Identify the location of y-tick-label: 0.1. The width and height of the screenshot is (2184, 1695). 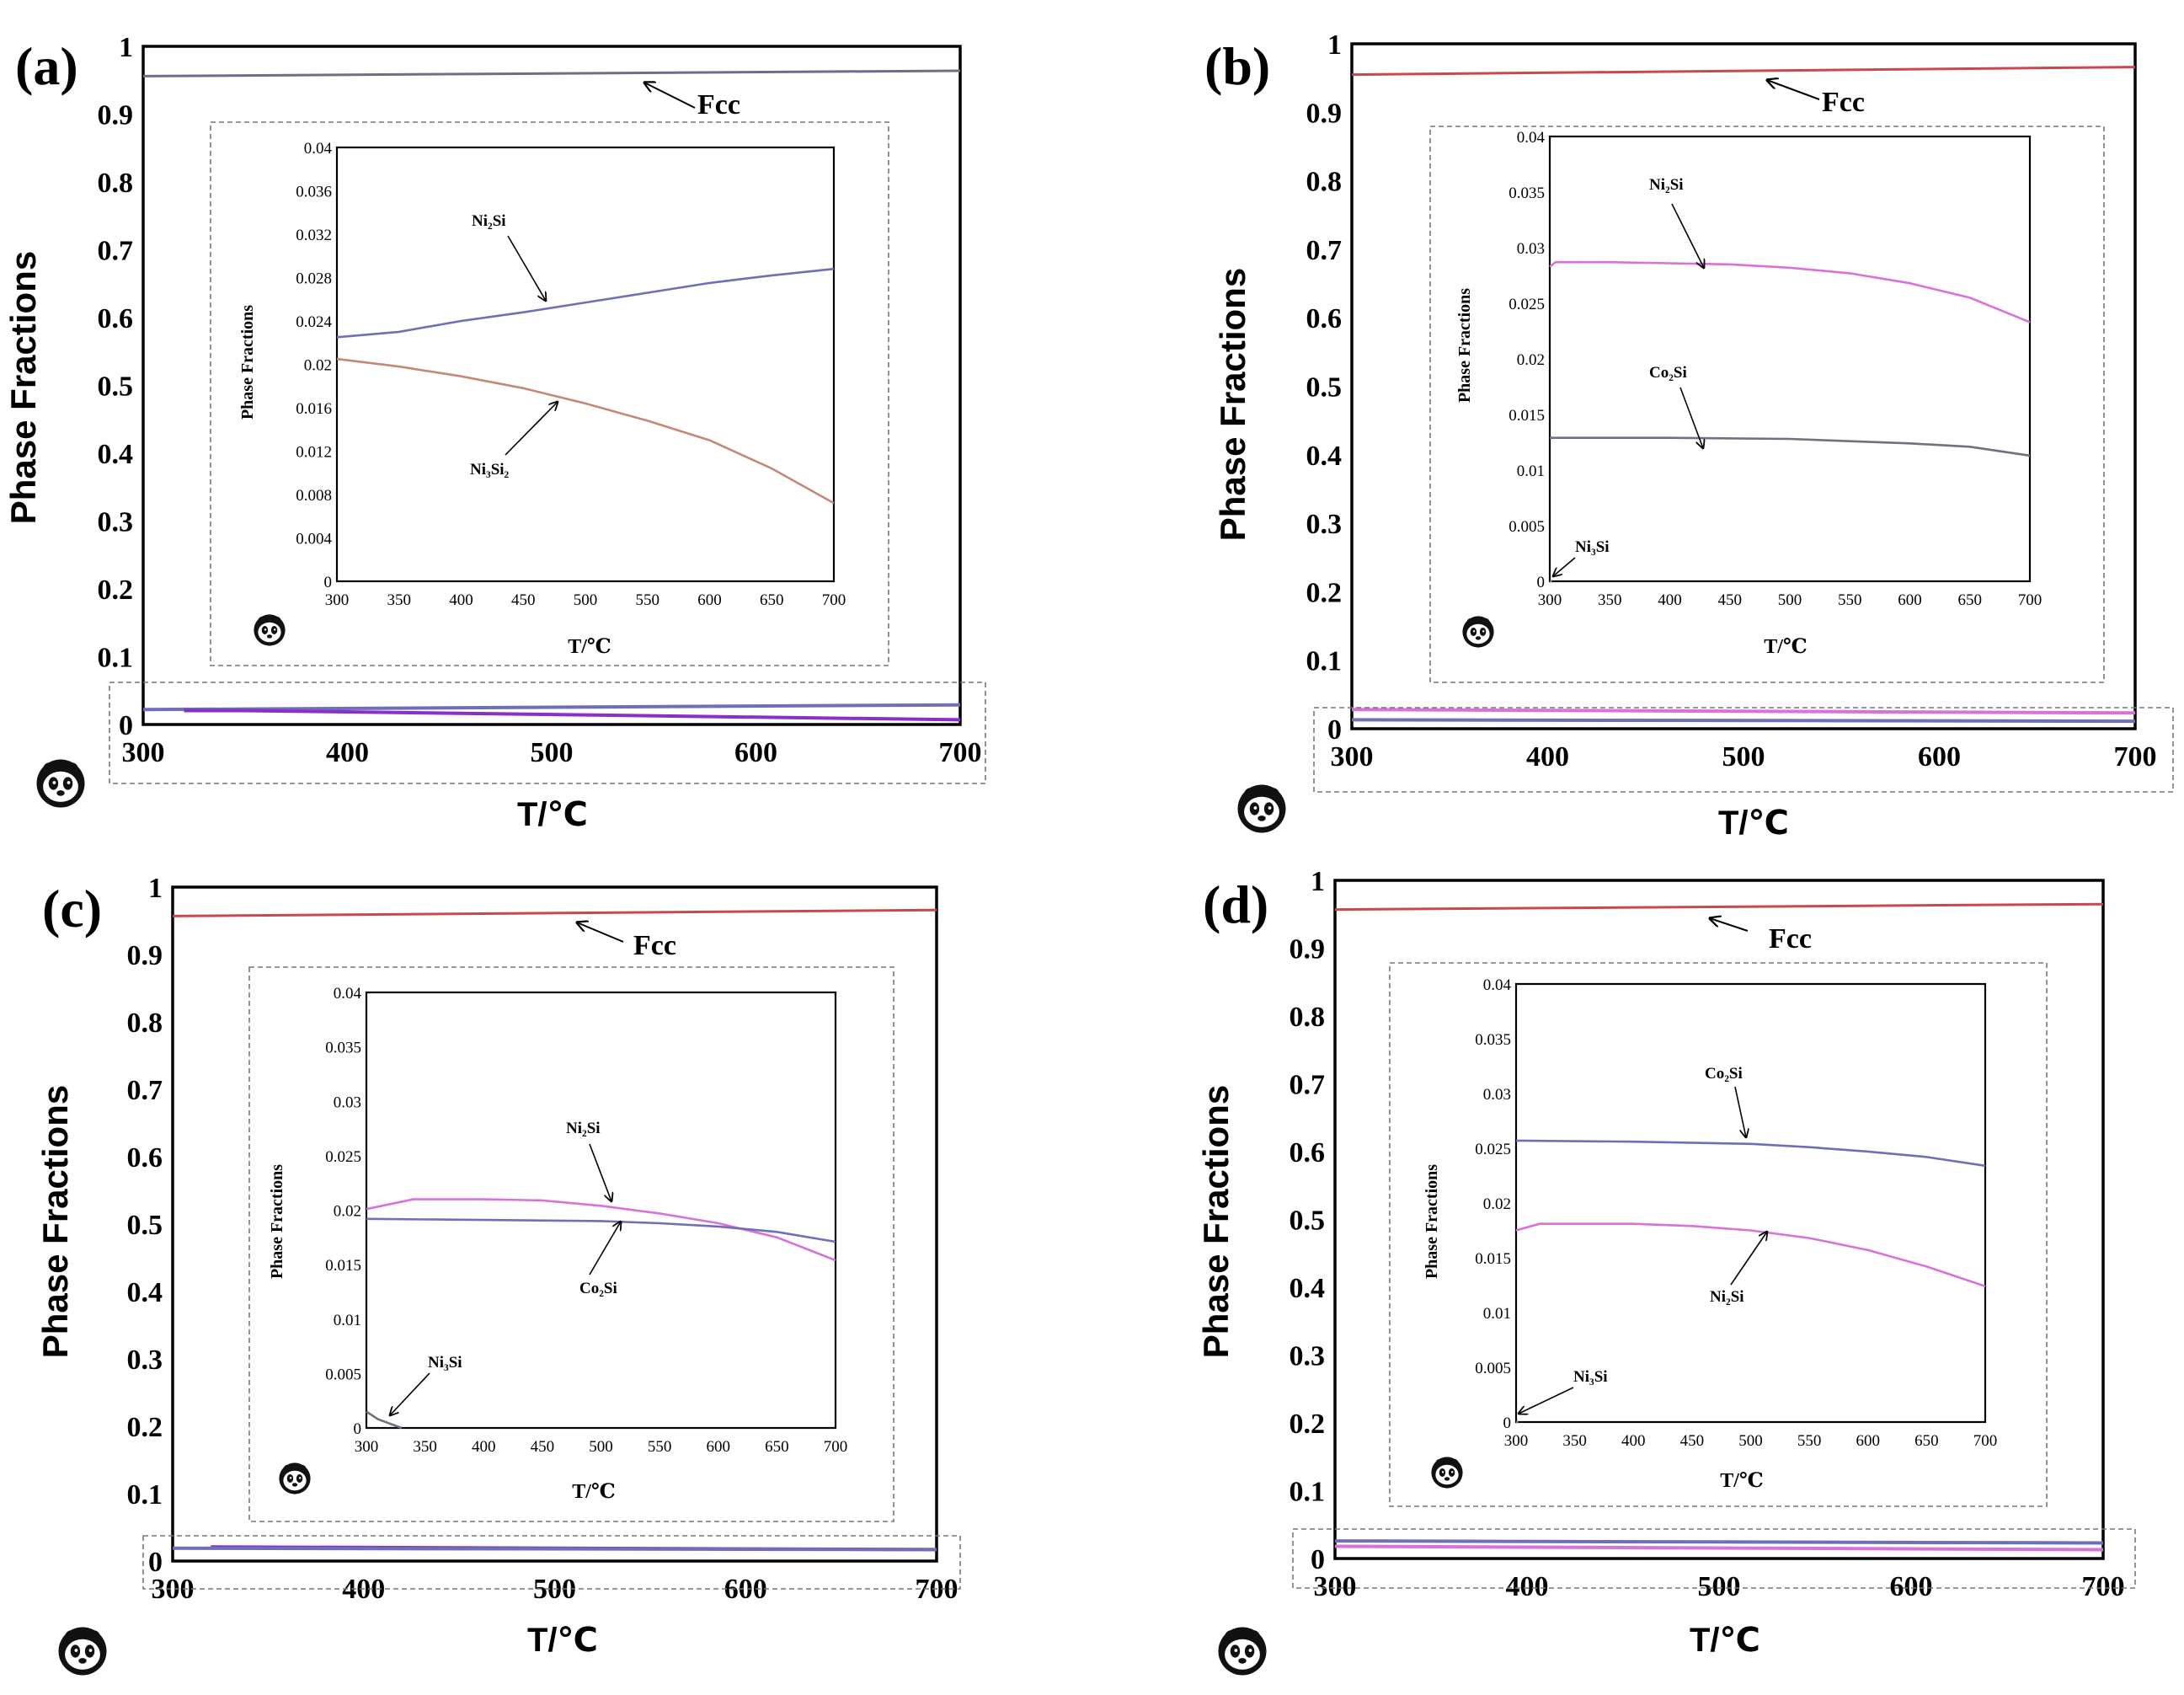
(1324, 661).